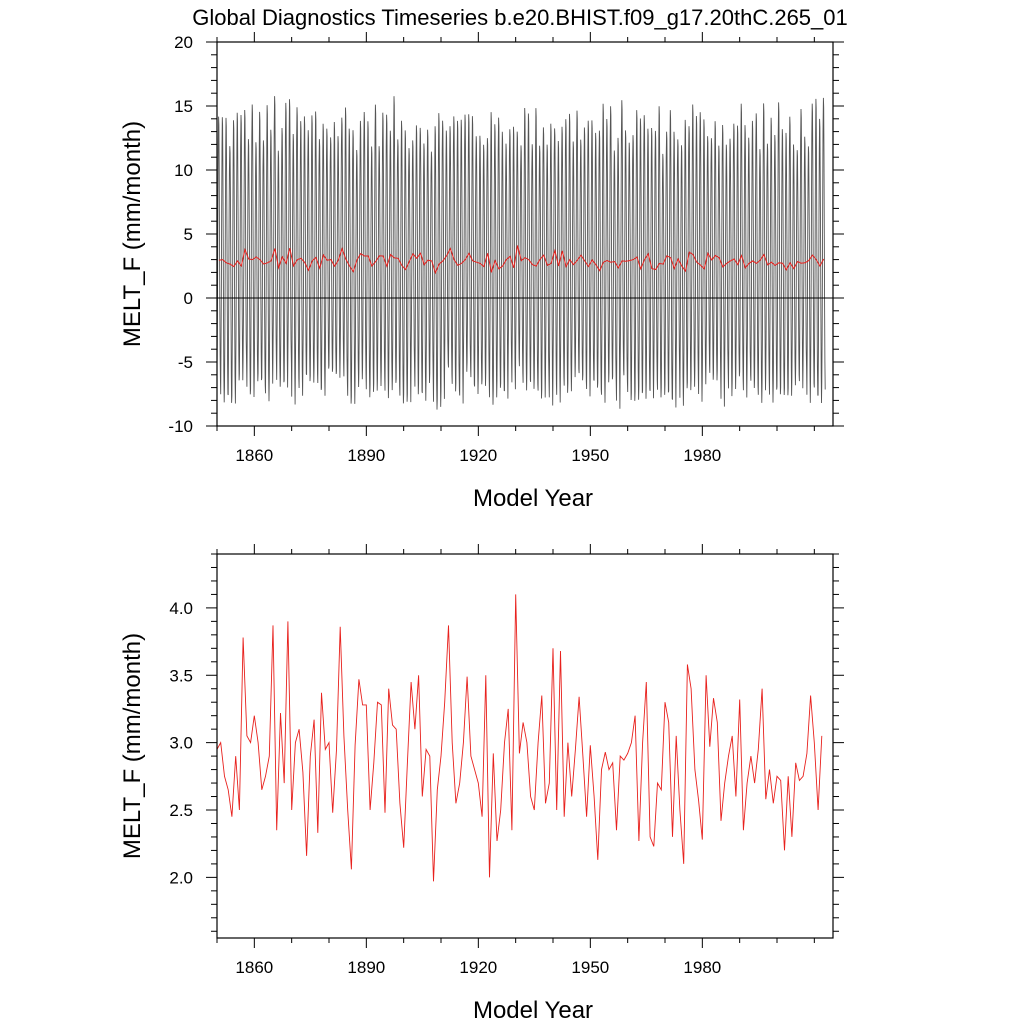  Describe the element at coordinates (180, 426) in the screenshot. I see `y-tick-label: -10` at that location.